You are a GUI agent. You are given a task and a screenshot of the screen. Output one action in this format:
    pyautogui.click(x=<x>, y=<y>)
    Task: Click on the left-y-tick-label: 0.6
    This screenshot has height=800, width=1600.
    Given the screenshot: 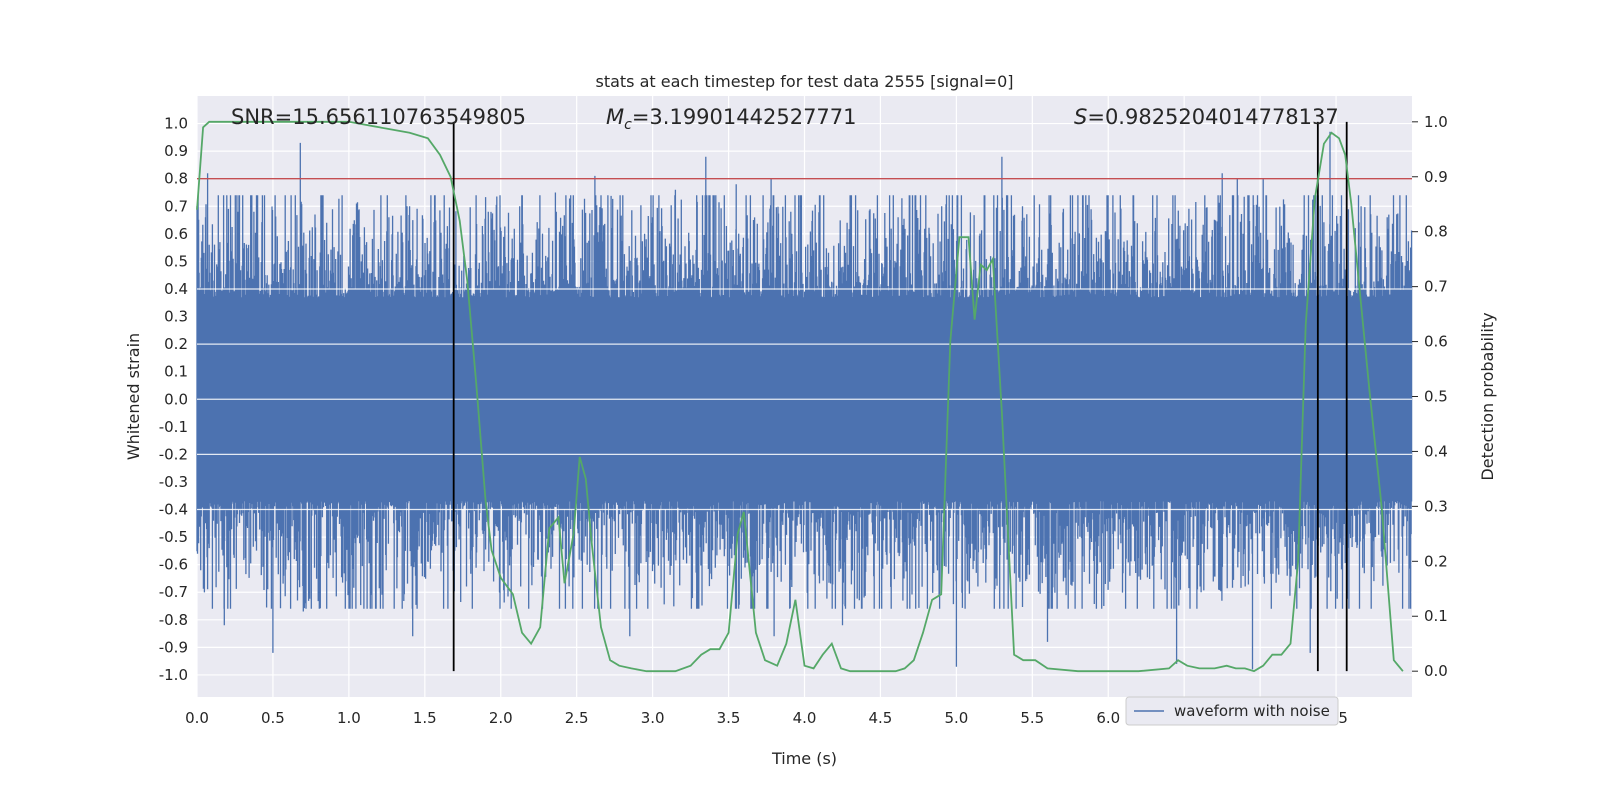 What is the action you would take?
    pyautogui.click(x=176, y=234)
    